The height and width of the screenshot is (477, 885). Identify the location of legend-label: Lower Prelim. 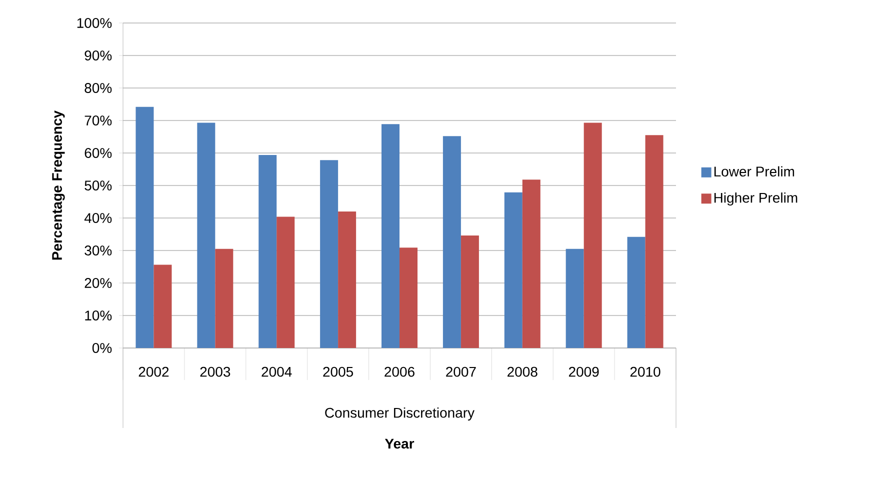
(754, 171).